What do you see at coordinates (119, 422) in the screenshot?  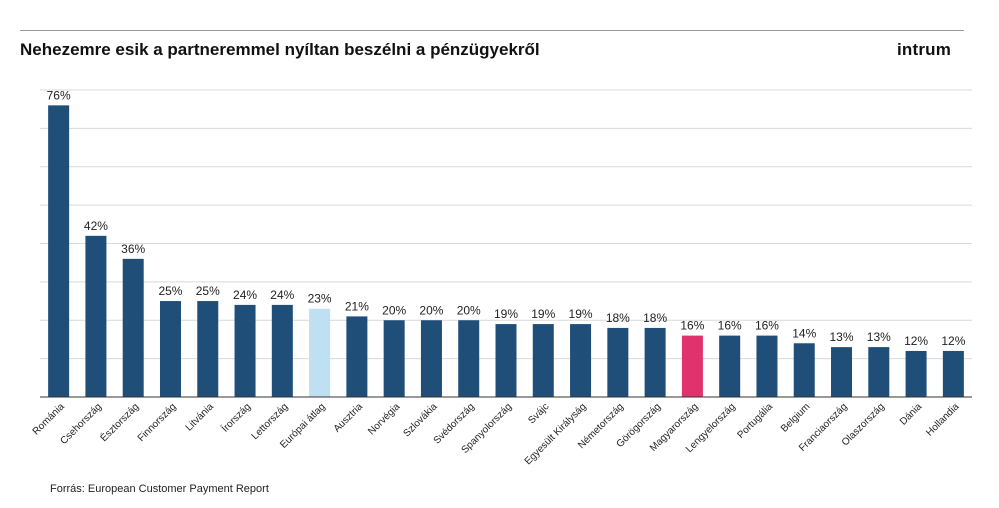 I see `category-label: Észtország` at bounding box center [119, 422].